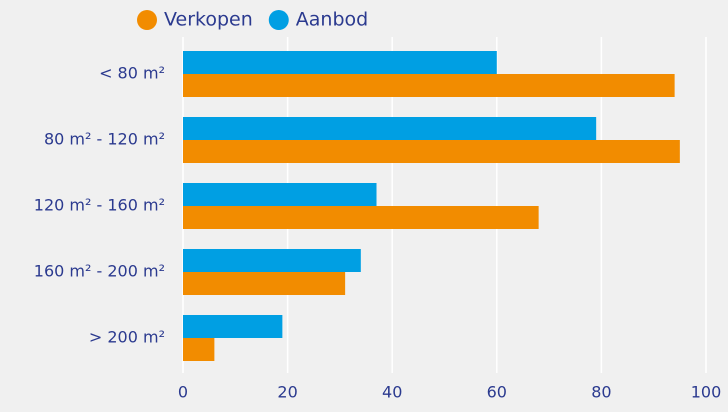 The width and height of the screenshot is (728, 412). Describe the element at coordinates (183, 392) in the screenshot. I see `x-tick-label: 0` at that location.